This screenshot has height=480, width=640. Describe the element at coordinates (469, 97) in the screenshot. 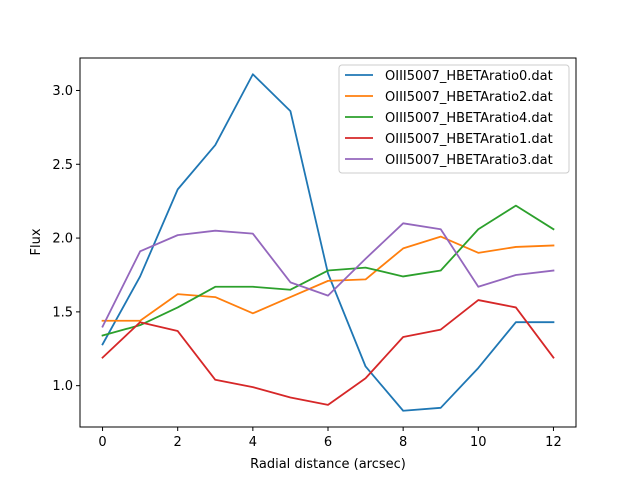

I see `legend-label-1: OIII5007_HBETAratio2.dat` at that location.